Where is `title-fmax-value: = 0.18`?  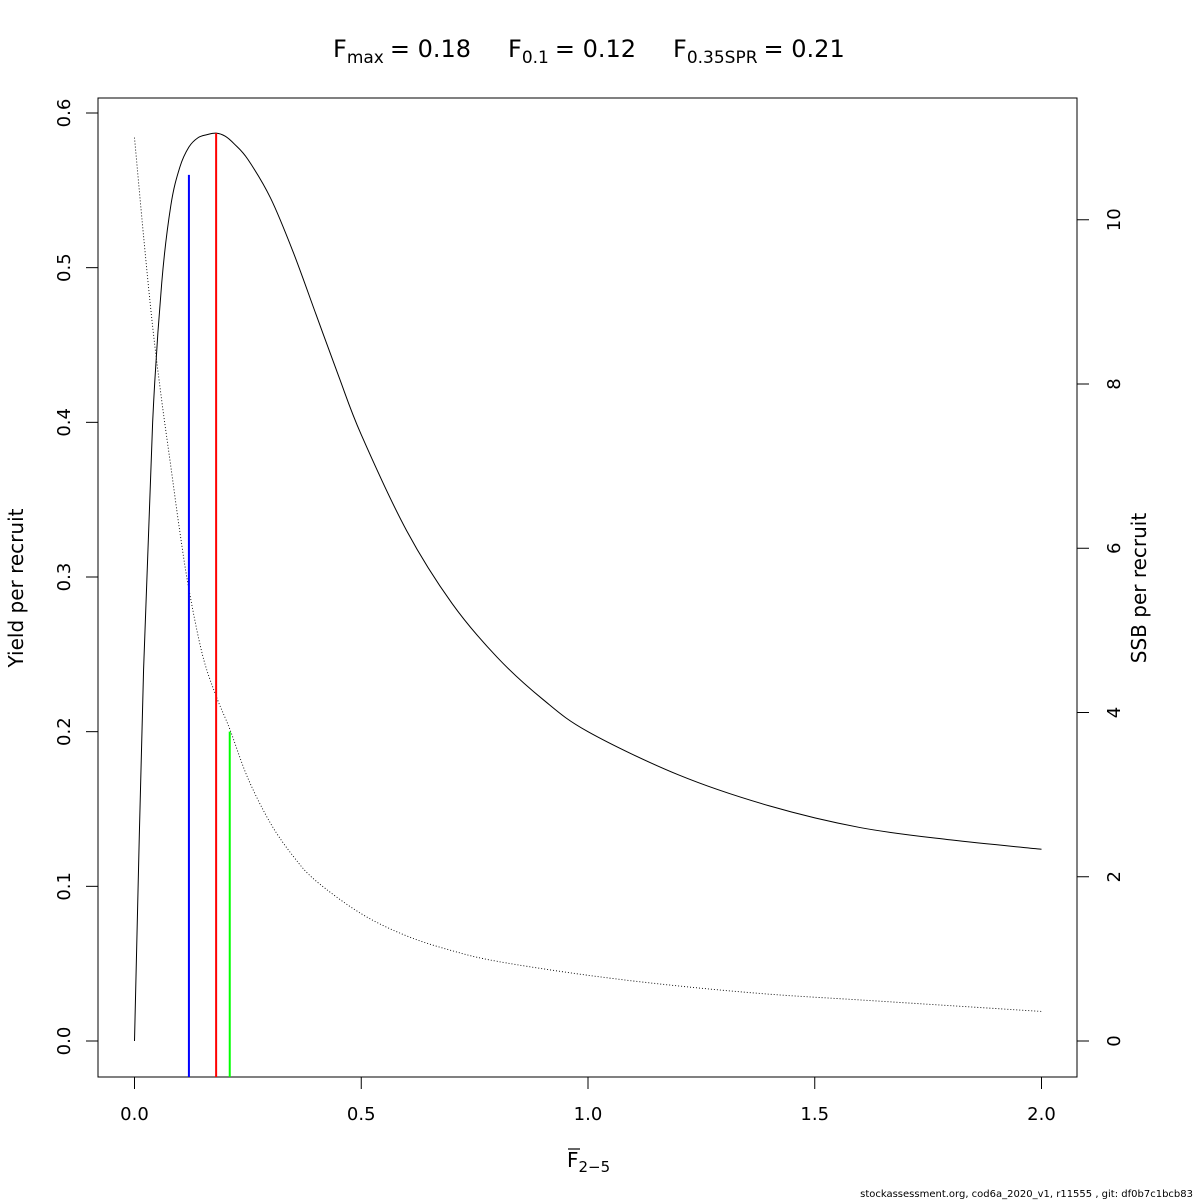
title-fmax-value: = 0.18 is located at coordinates (430, 49).